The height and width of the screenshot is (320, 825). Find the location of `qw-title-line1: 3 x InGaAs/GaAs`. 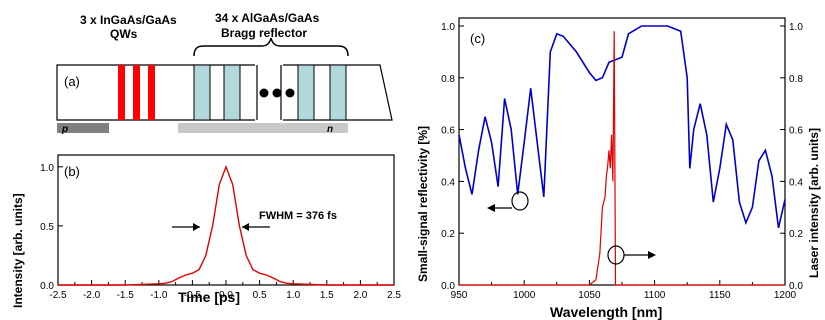

qw-title-line1: 3 x InGaAs/GaAs is located at coordinates (128, 20).